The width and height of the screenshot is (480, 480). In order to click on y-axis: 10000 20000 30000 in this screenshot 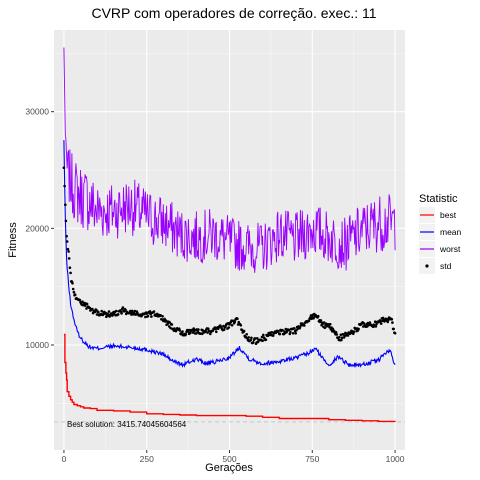, I will do `click(39, 228)`.